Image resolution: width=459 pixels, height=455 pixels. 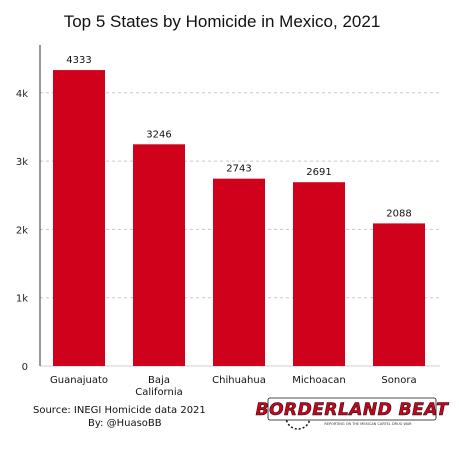 I want to click on logo-text: BORDERLAND BEAT, so click(x=353, y=410).